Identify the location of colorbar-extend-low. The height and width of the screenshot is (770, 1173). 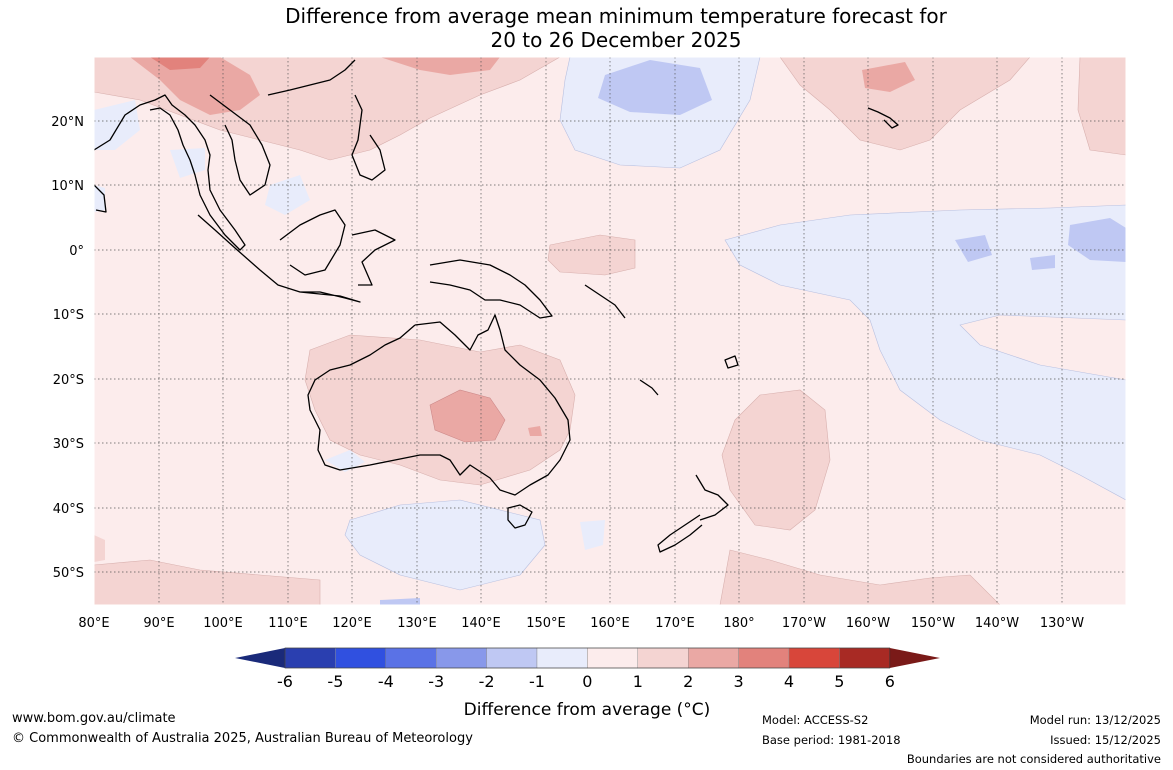
(260, 658).